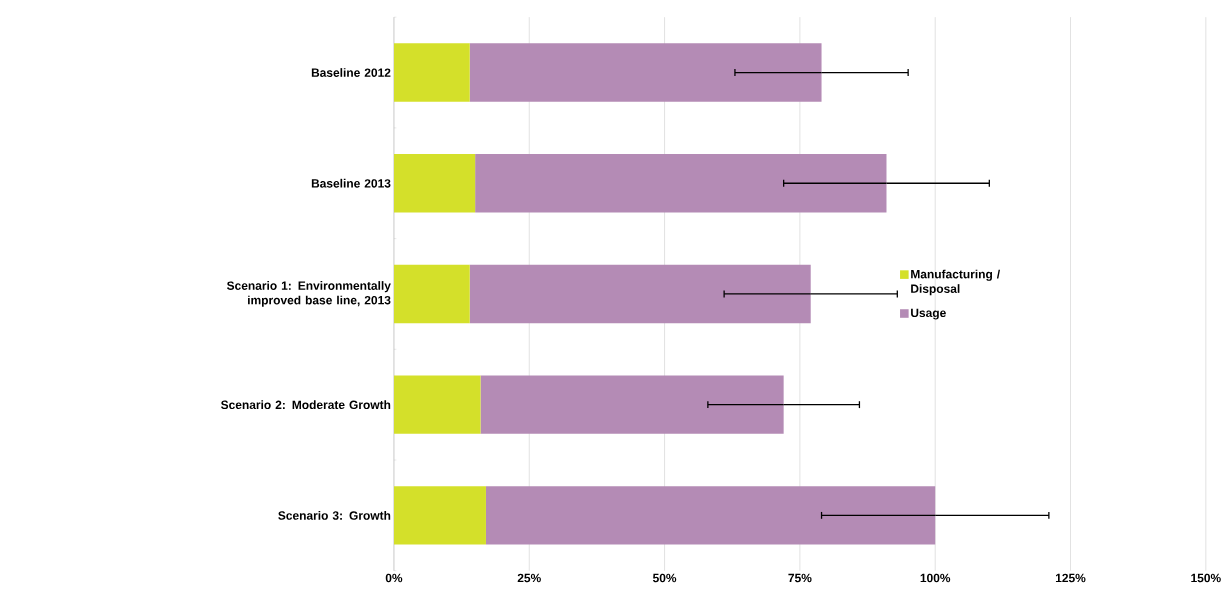 The image size is (1224, 608). I want to click on y-tick-label: Baseline 2012, so click(351, 73).